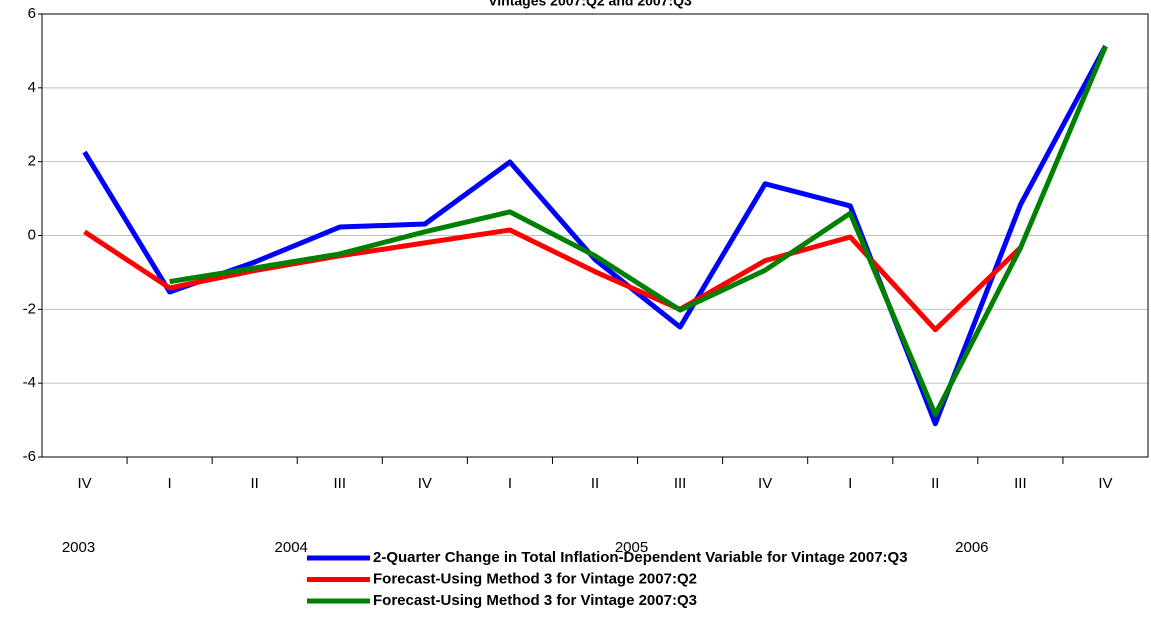 This screenshot has width=1151, height=622. I want to click on year-label: 2003, so click(78, 547).